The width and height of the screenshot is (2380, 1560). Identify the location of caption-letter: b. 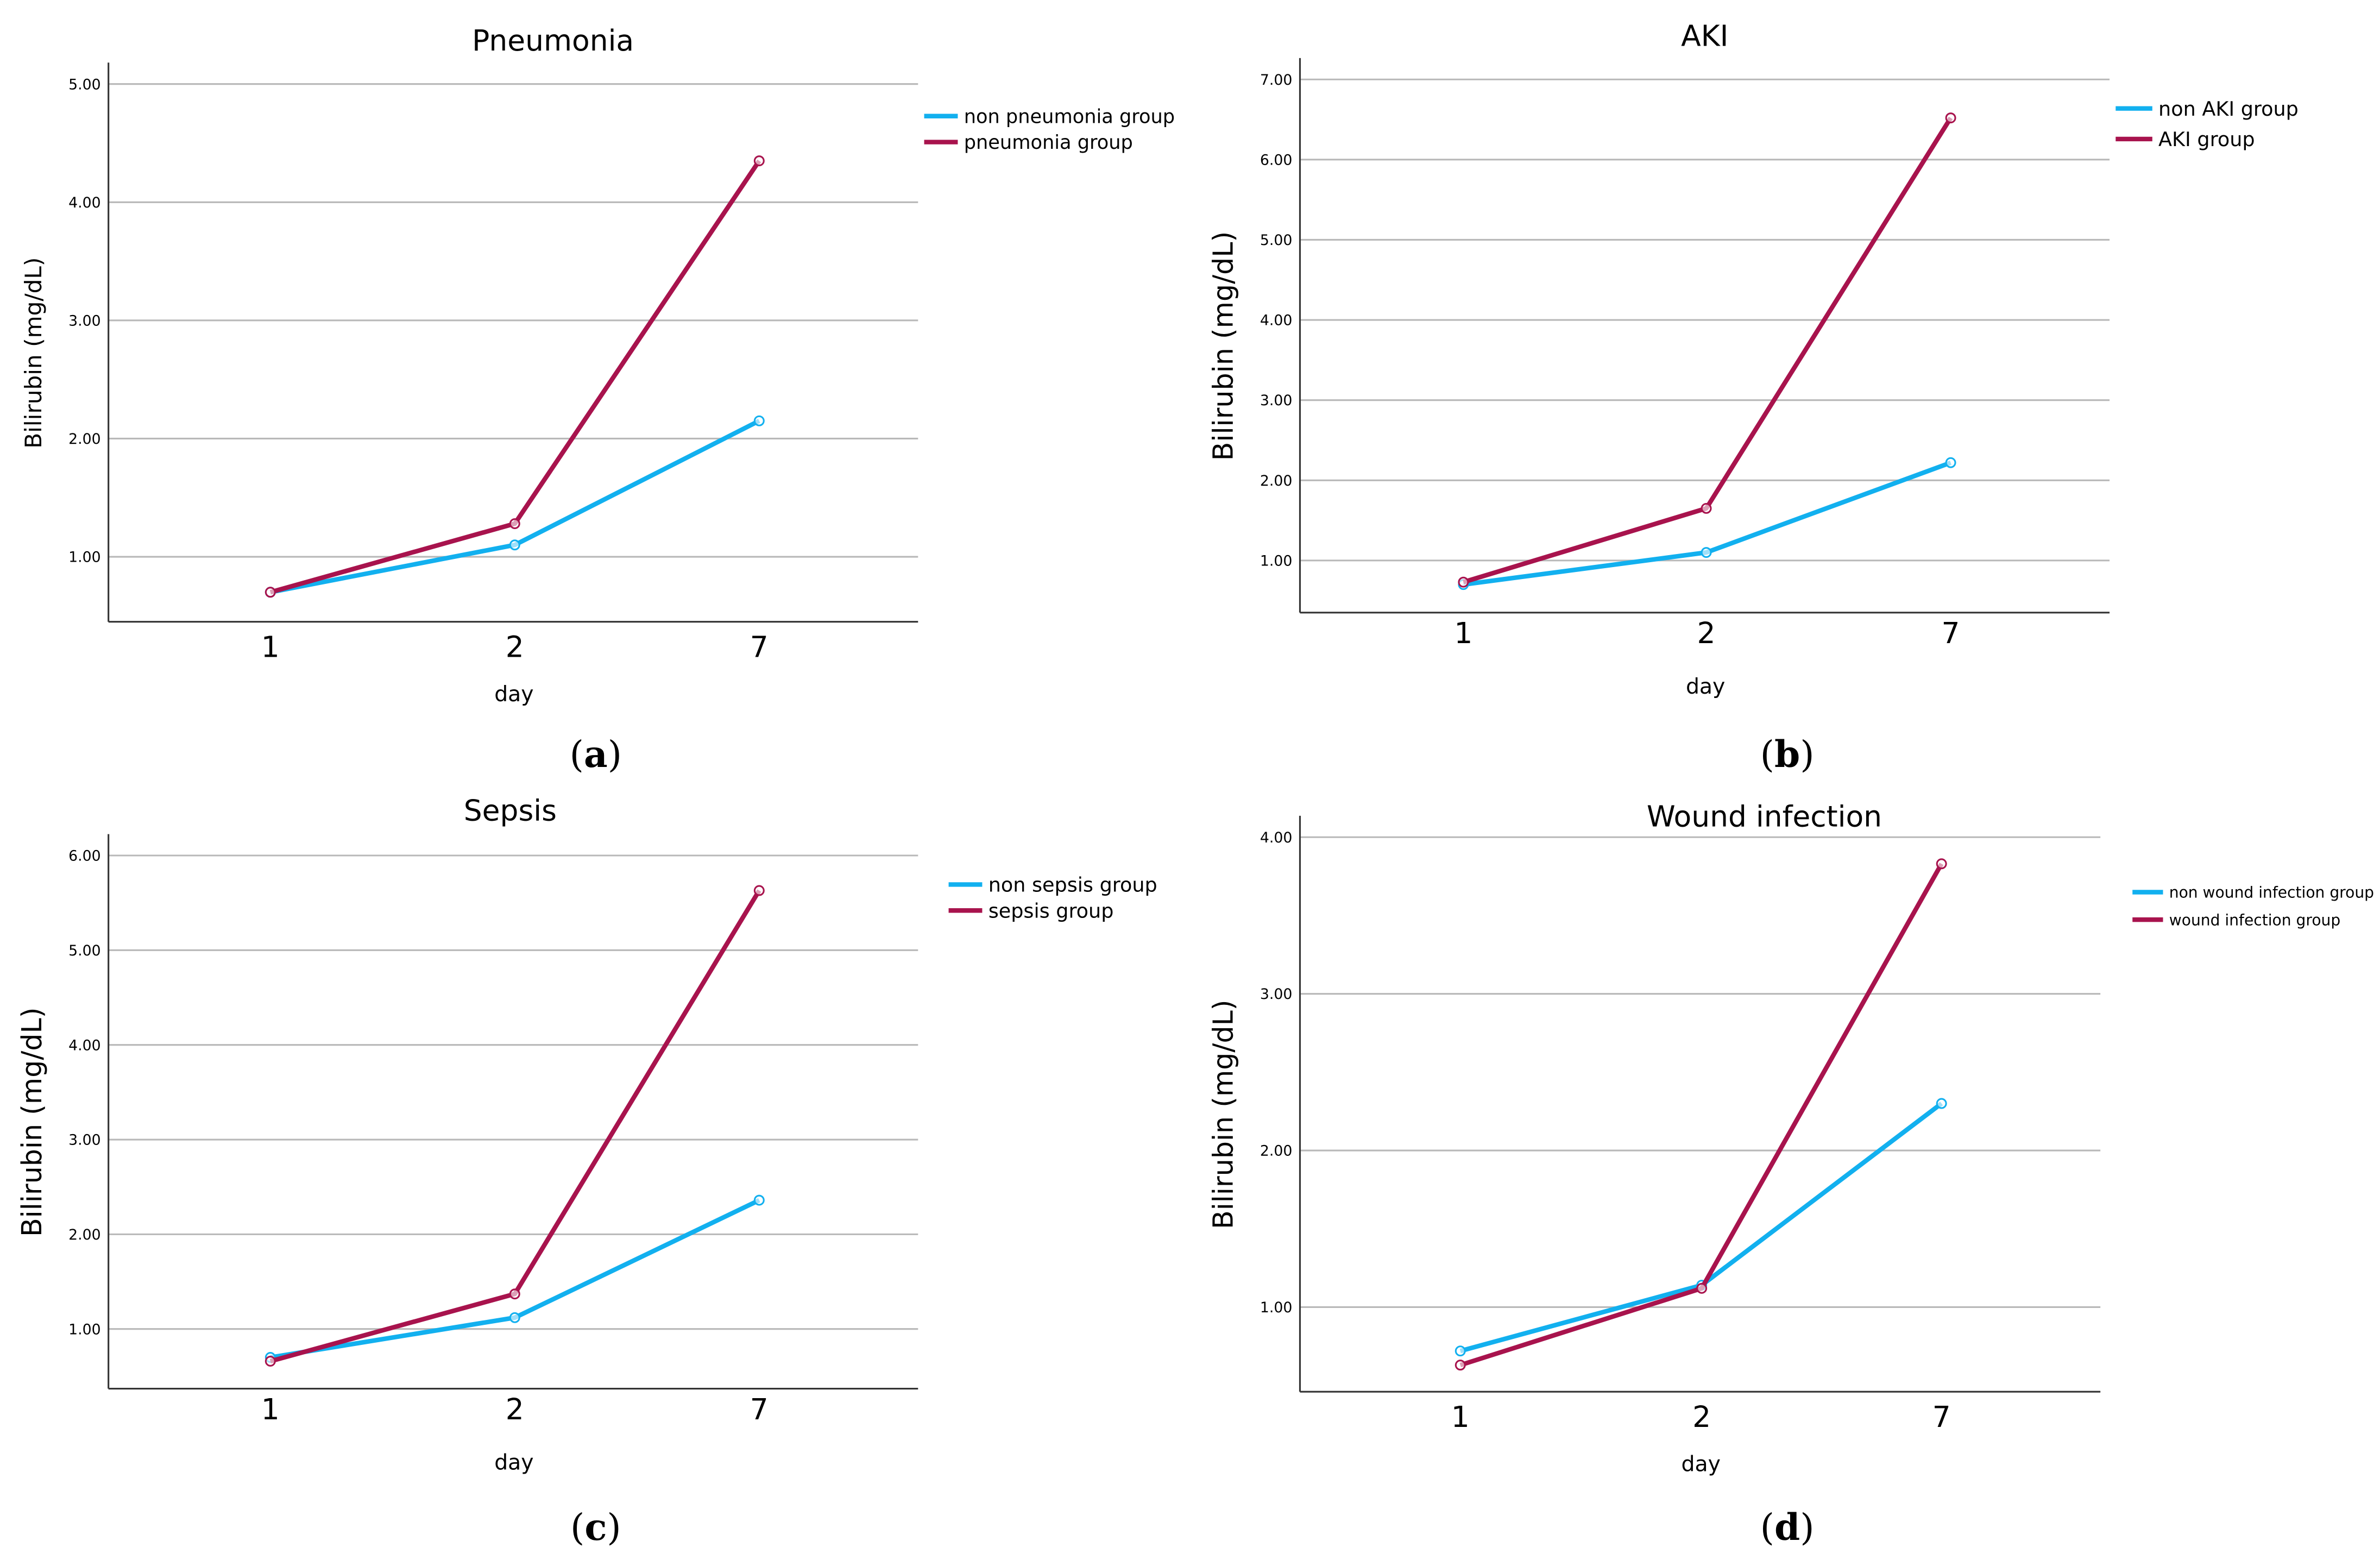
(1787, 754).